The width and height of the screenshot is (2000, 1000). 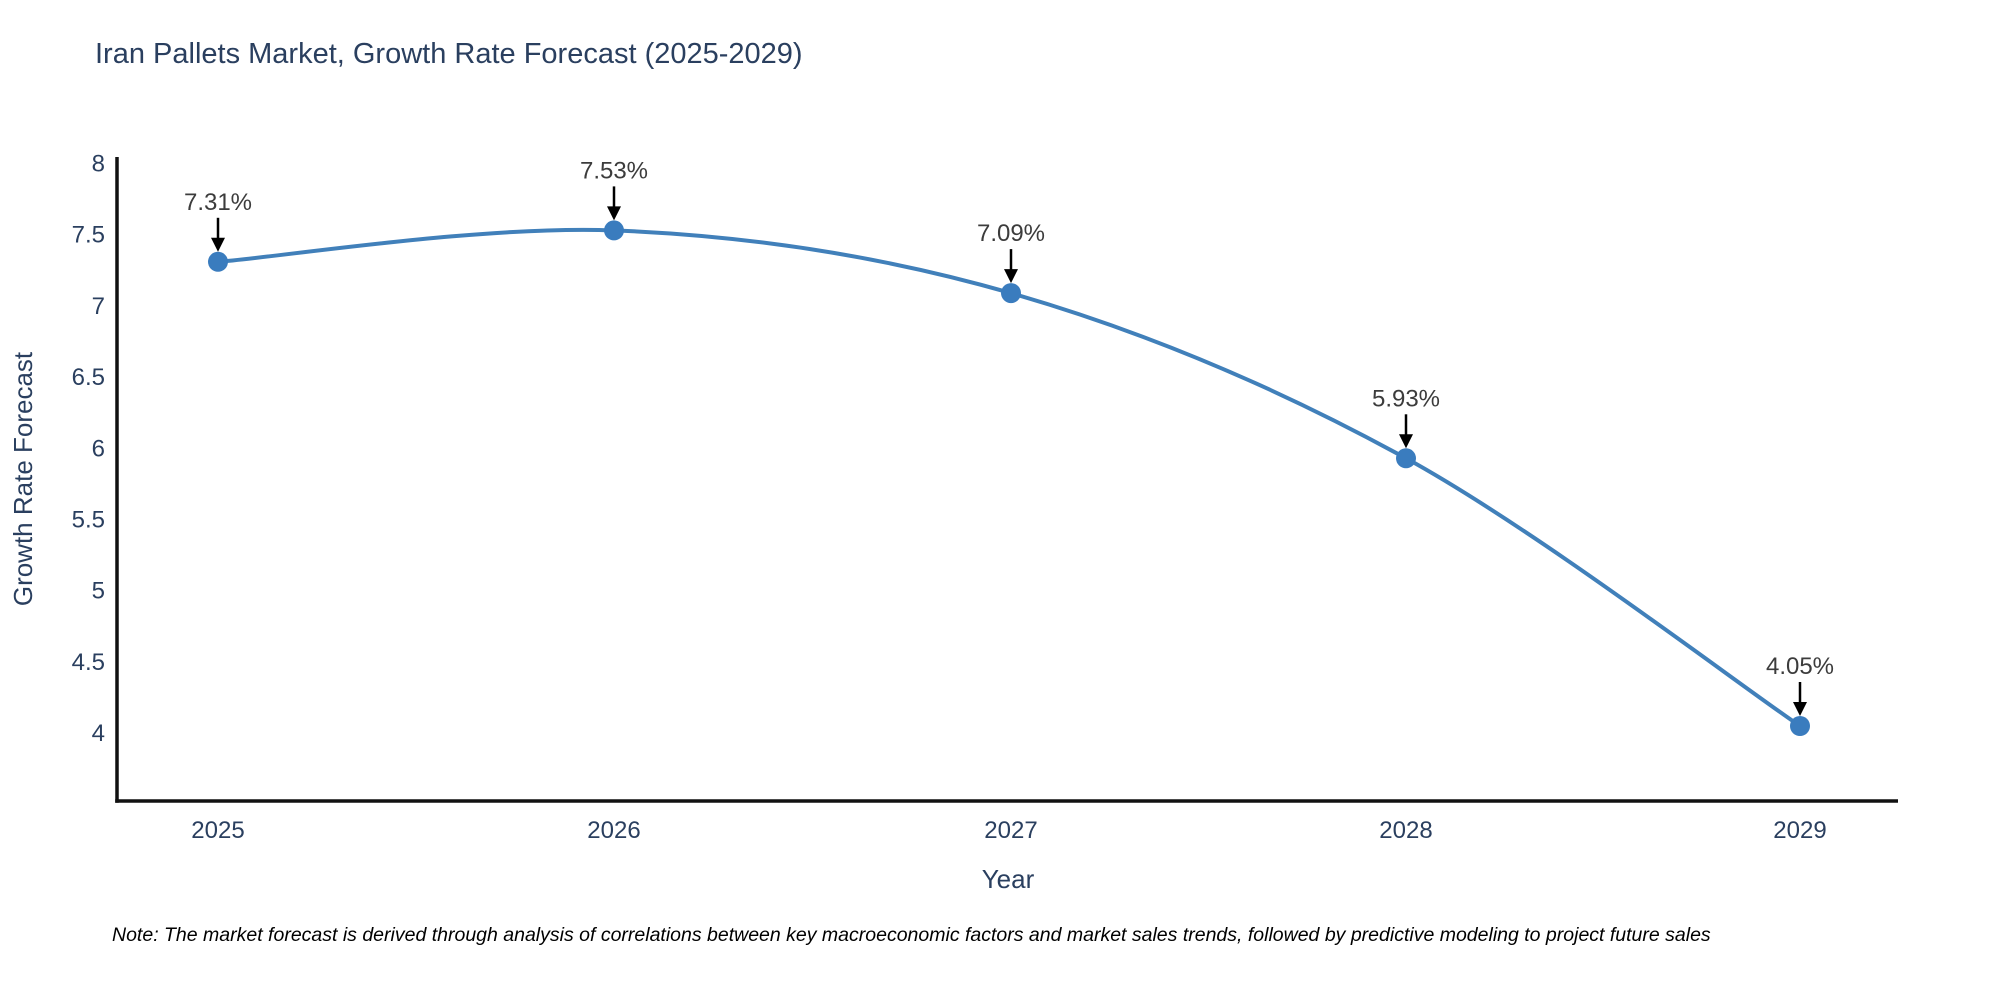 I want to click on data-point-2028, so click(x=1406, y=458).